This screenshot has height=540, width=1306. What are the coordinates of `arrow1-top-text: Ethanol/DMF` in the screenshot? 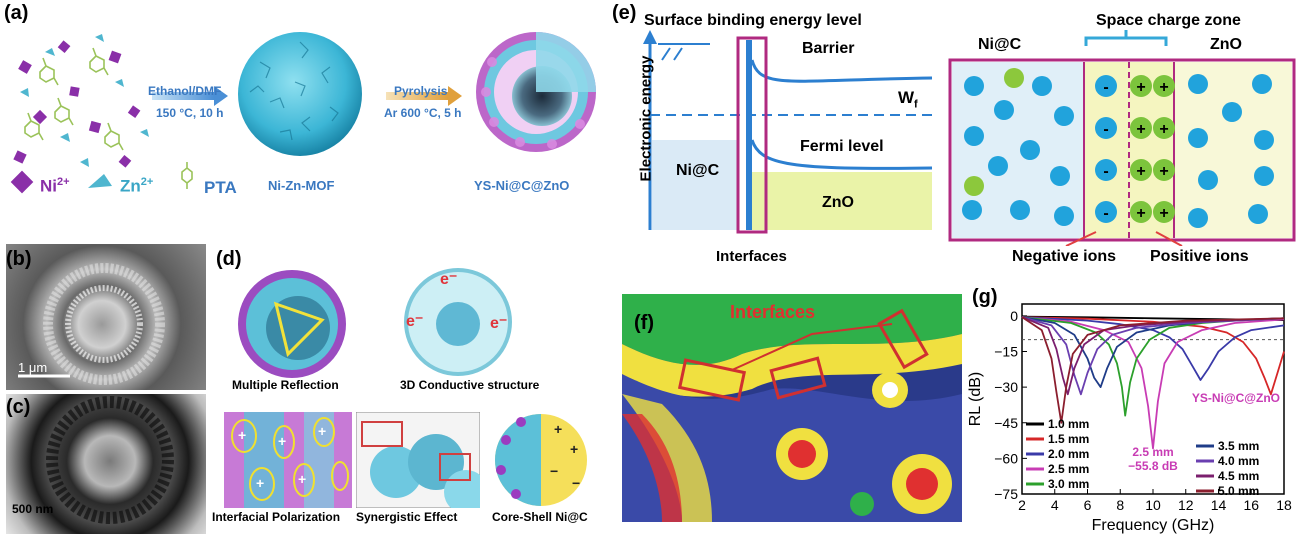 It's located at (185, 91).